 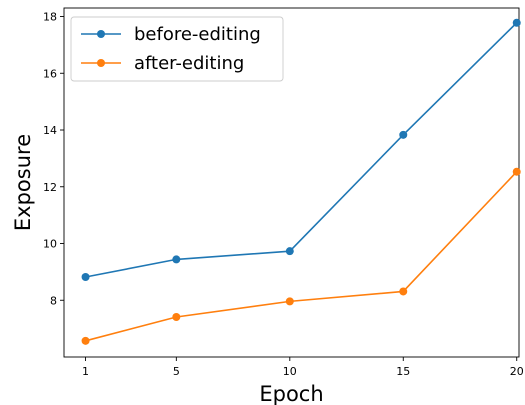 I want to click on x-tick-label-5: 5, so click(x=176, y=371).